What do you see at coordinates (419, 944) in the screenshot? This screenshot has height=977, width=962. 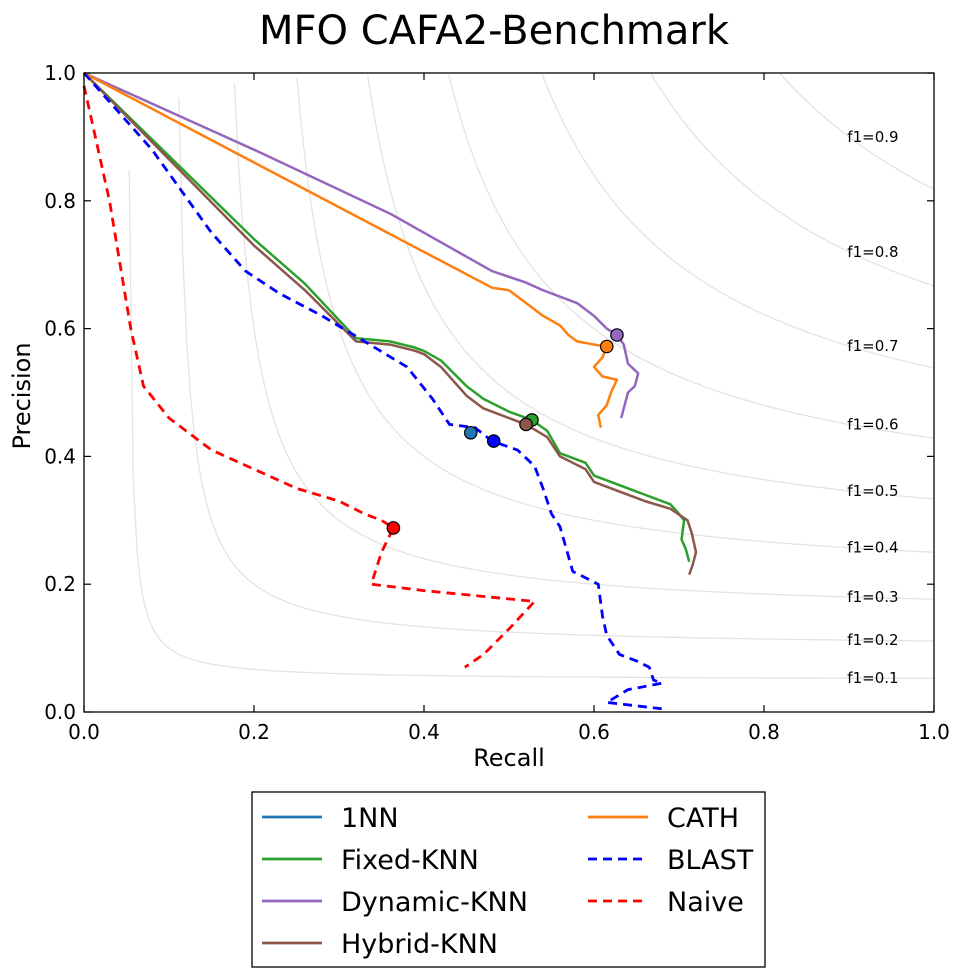 I see `legend-label: Hybrid-KNN` at bounding box center [419, 944].